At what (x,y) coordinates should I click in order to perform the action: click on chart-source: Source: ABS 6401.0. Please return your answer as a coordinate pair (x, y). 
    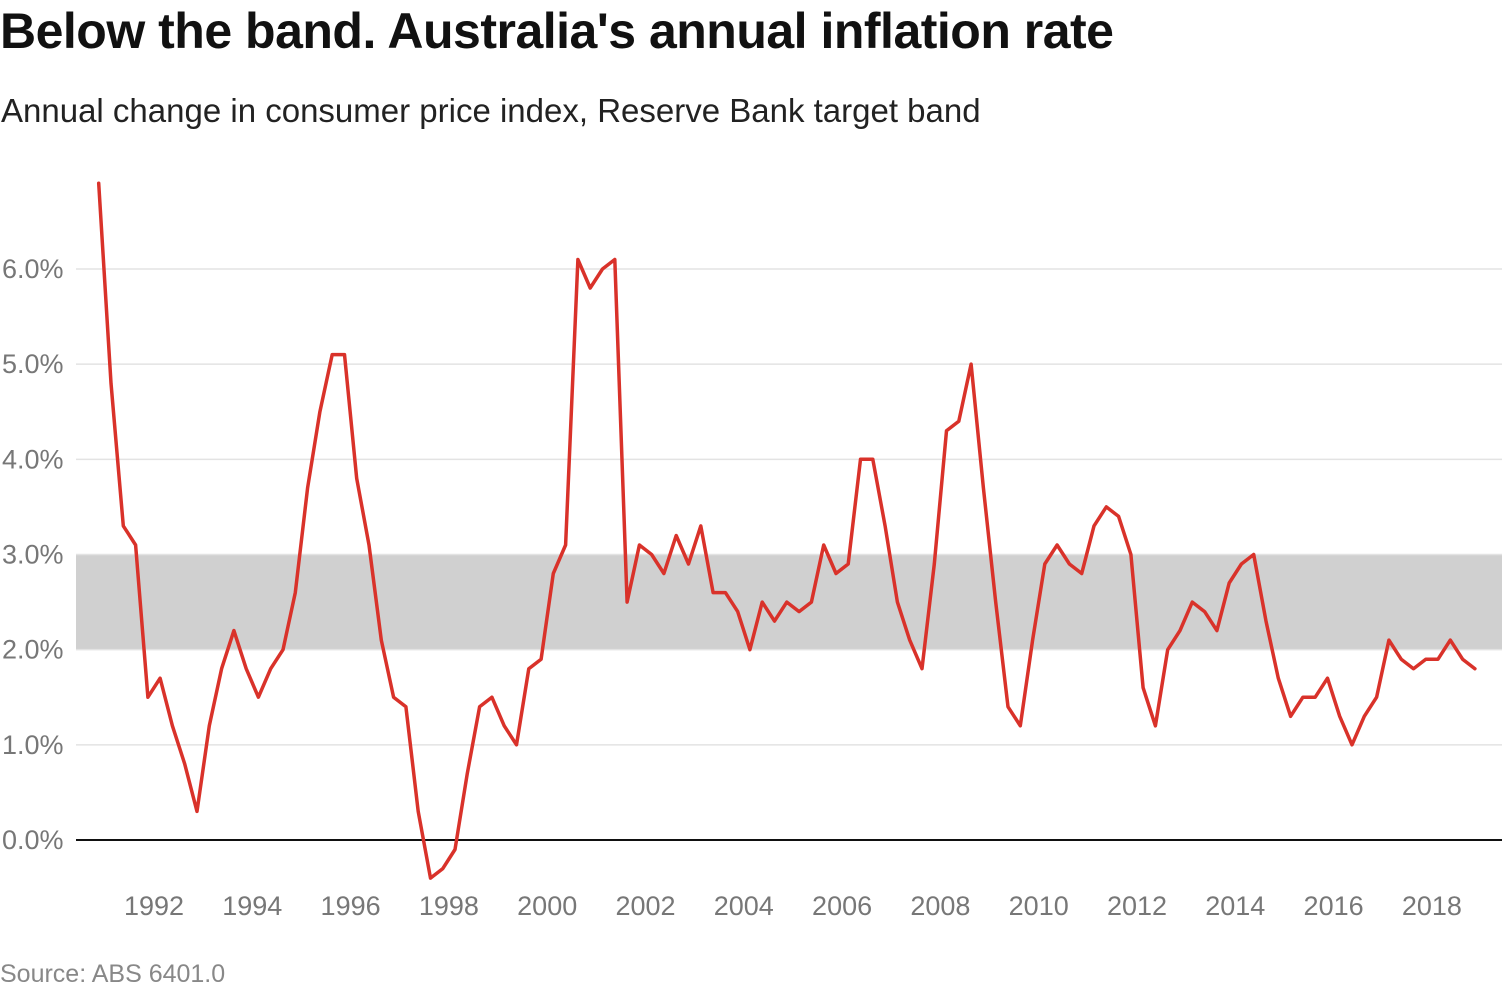
    Looking at the image, I should click on (113, 974).